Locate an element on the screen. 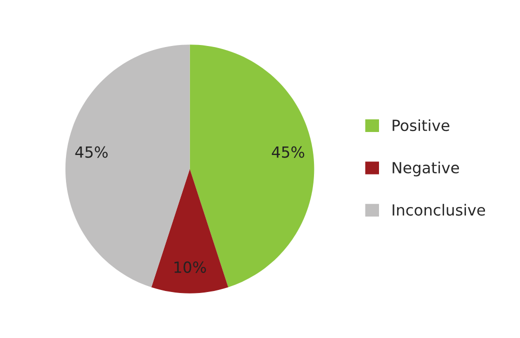 The height and width of the screenshot is (338, 520). data-label: 10% is located at coordinates (190, 267).